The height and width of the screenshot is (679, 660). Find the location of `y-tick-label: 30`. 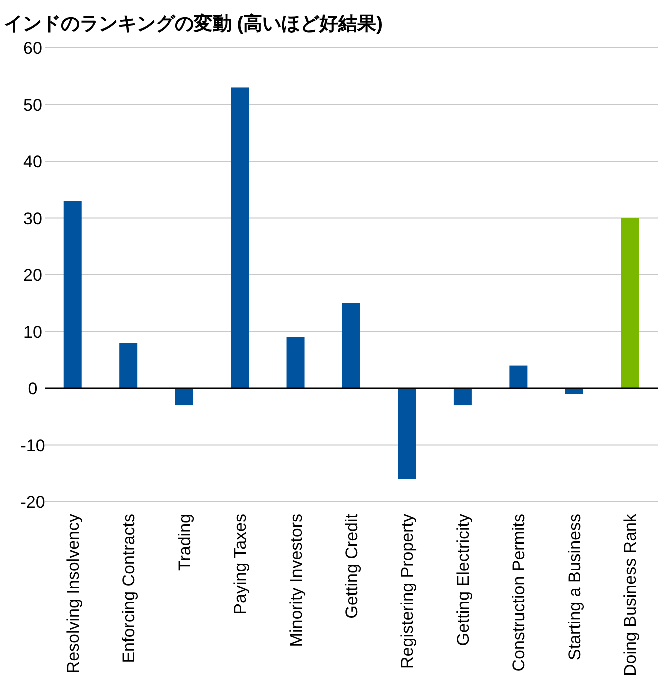

y-tick-label: 30 is located at coordinates (33, 218).